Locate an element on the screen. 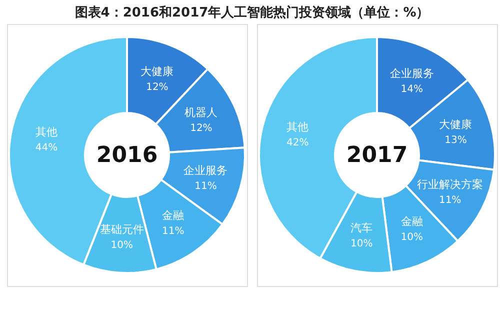 The height and width of the screenshot is (322, 500). data-label: 42% is located at coordinates (297, 143).